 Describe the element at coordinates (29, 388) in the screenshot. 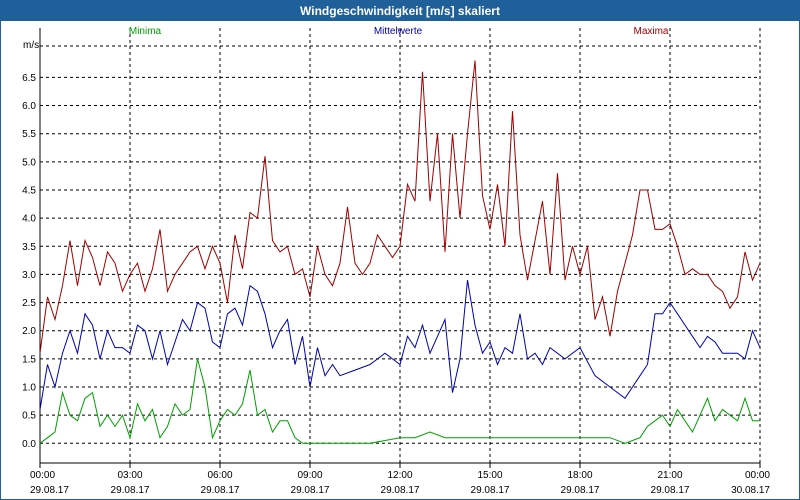

I see `y-tick-label: 1.0` at that location.